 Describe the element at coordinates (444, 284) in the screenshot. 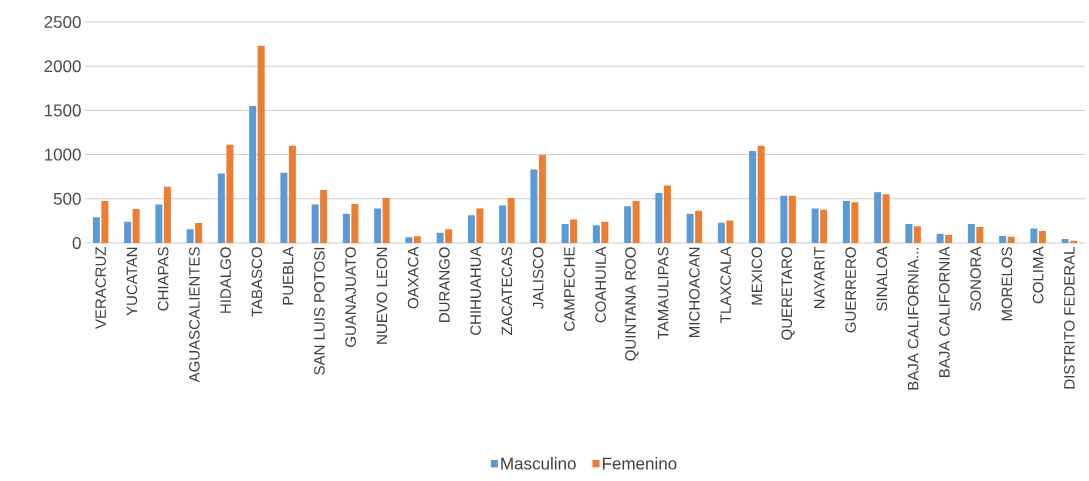

I see `x-tick-label: DURANGO` at that location.